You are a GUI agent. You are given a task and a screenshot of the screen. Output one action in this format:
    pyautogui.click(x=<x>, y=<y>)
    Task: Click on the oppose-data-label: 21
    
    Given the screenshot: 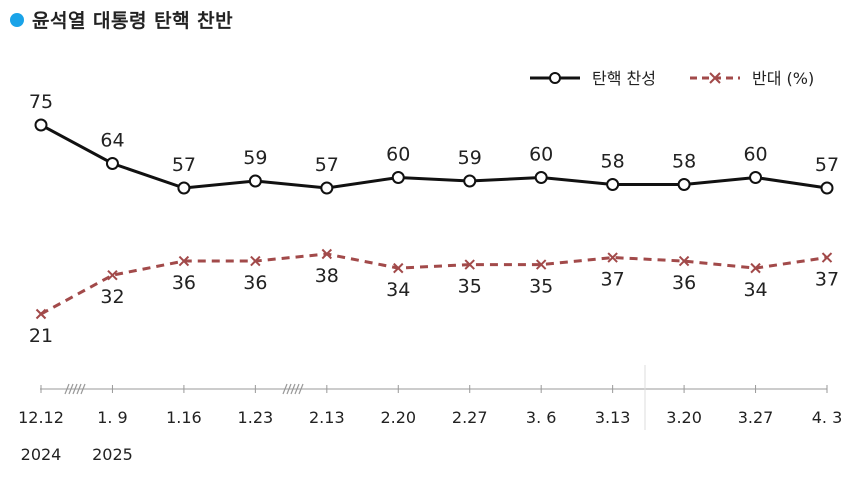 What is the action you would take?
    pyautogui.click(x=41, y=336)
    